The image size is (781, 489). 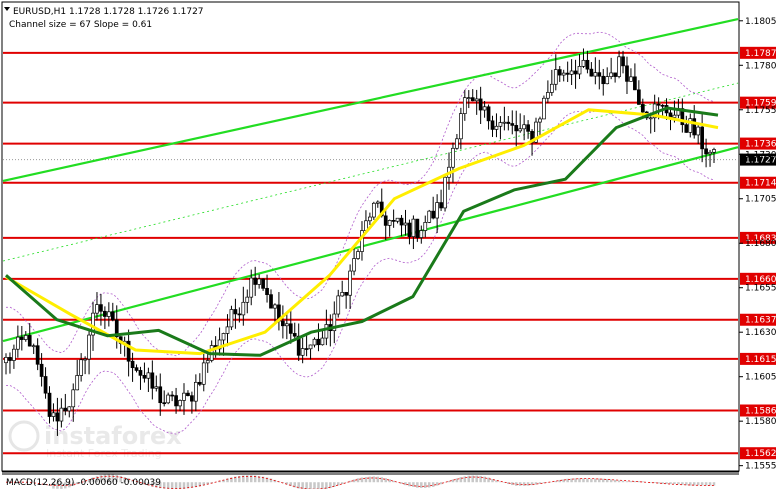 What do you see at coordinates (761, 161) in the screenshot?
I see `current-price-label: 1.1727` at bounding box center [761, 161].